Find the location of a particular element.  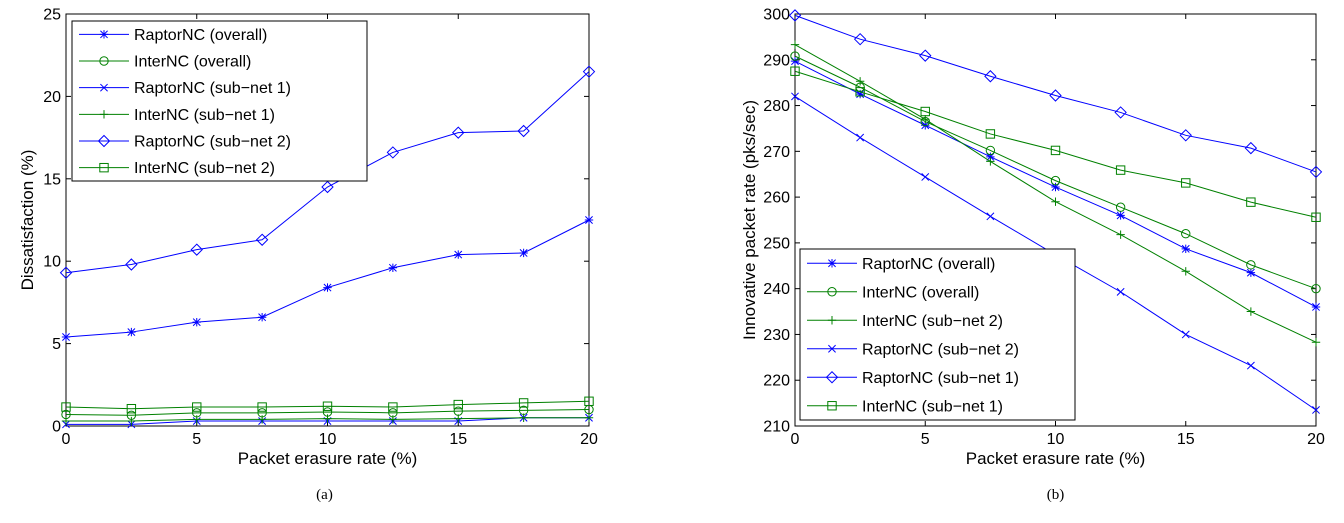

y-axis-label: Dissatisfaction (%) is located at coordinates (27, 220).